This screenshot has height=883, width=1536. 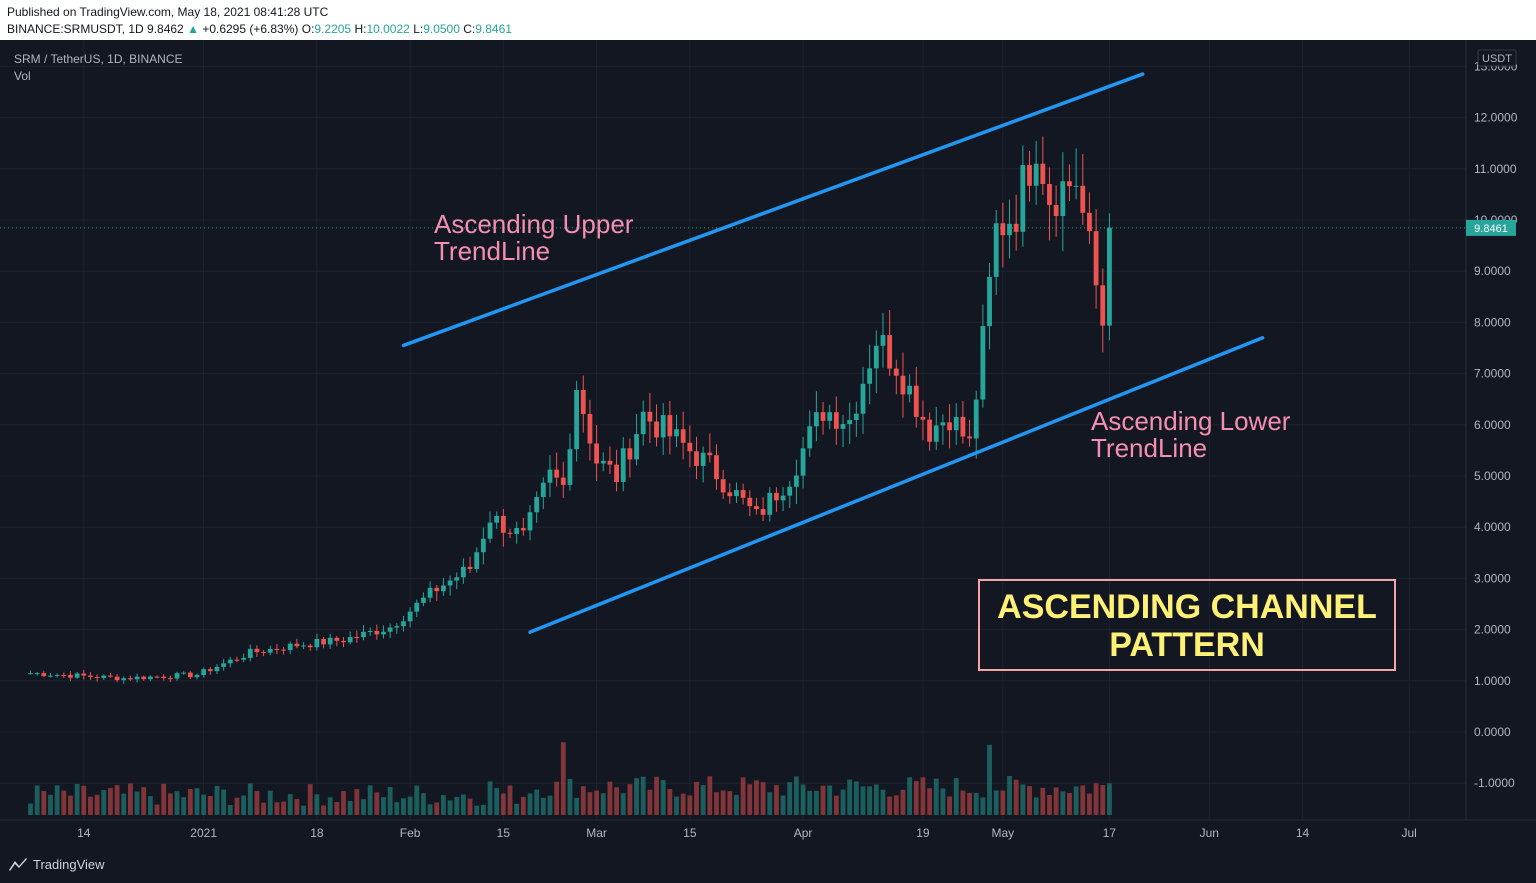 I want to click on y-tick-label: -1.0000, so click(x=1494, y=783).